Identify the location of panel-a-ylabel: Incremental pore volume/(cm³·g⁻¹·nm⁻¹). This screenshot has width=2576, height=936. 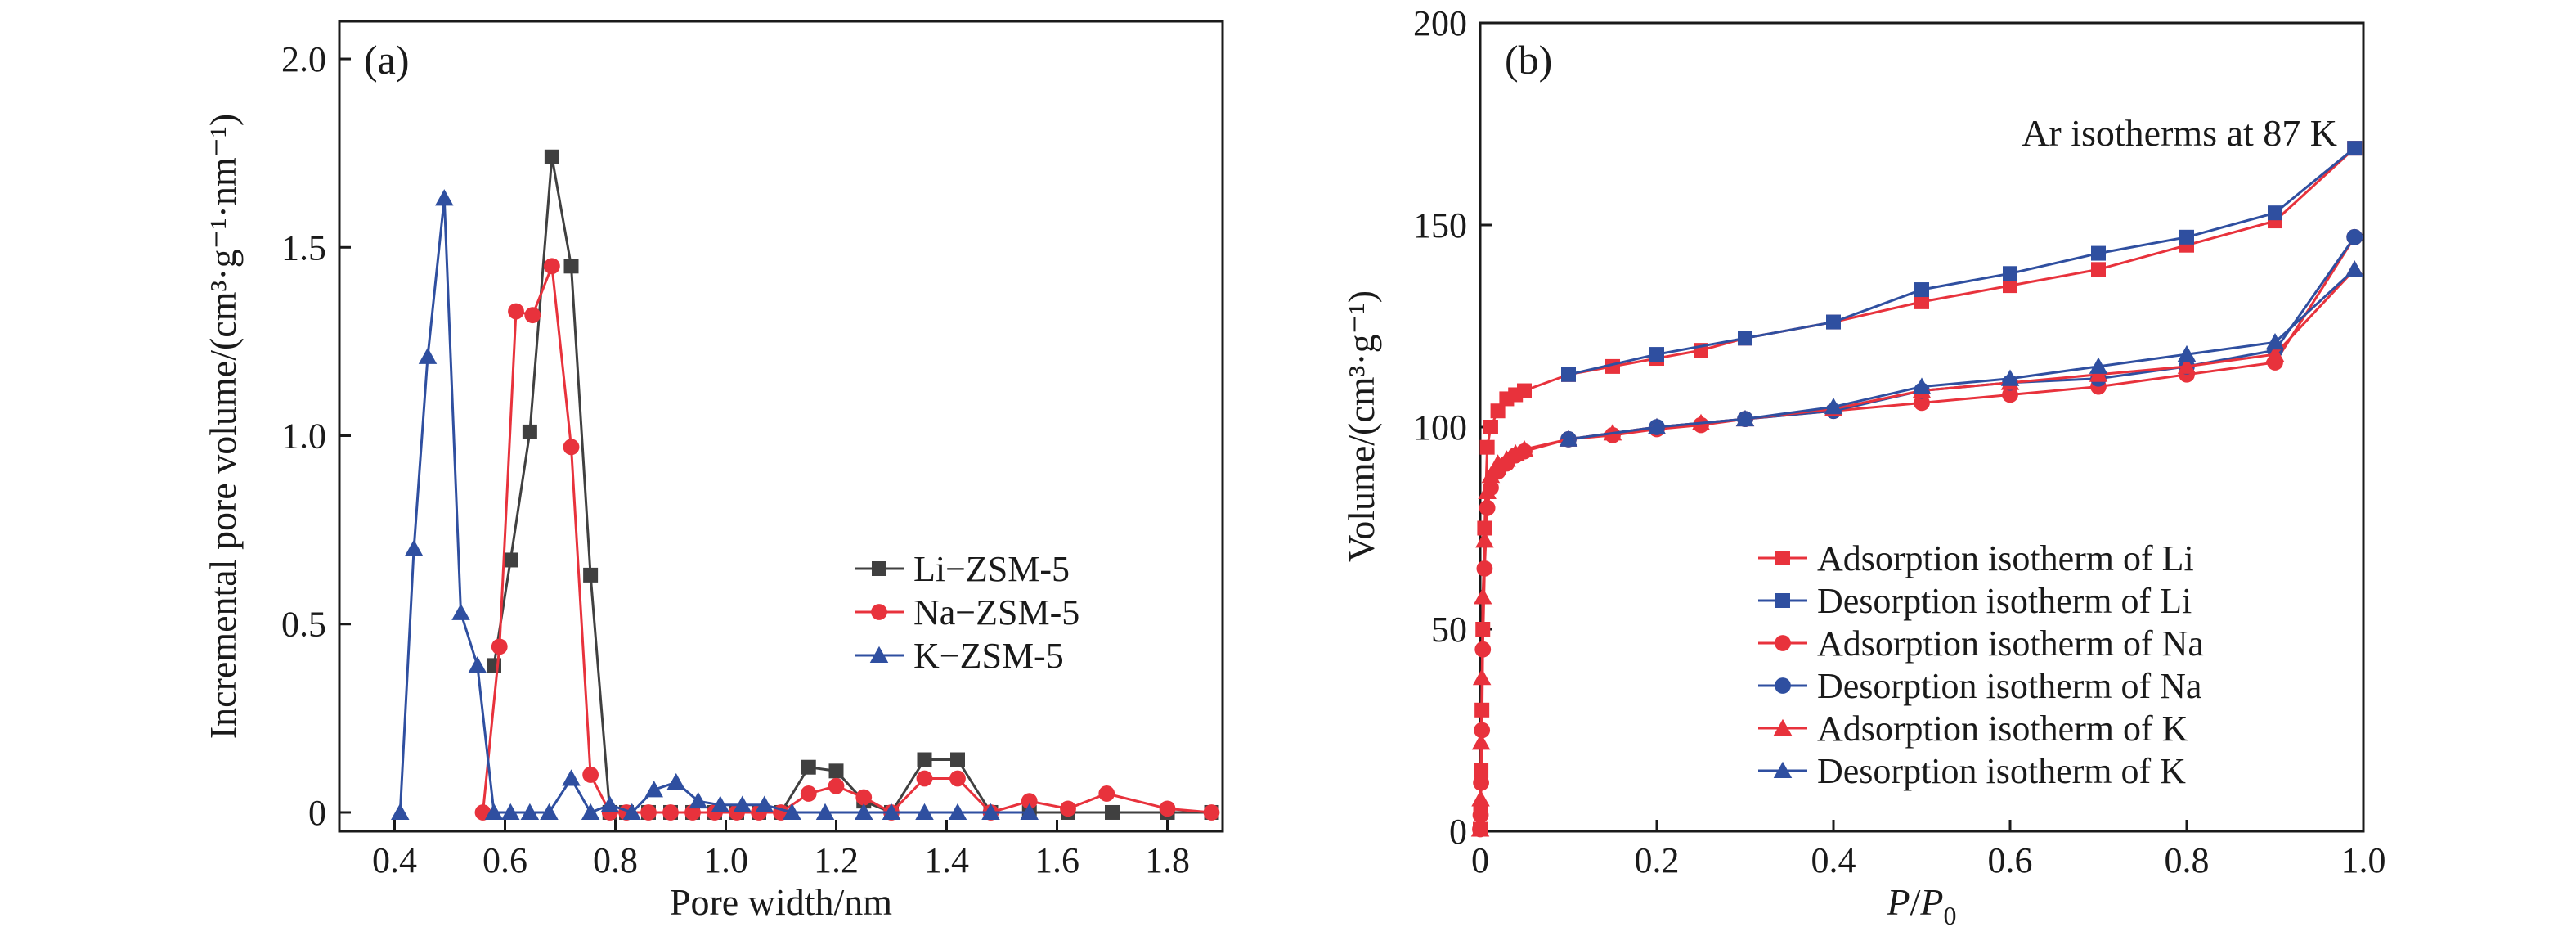
(223, 427).